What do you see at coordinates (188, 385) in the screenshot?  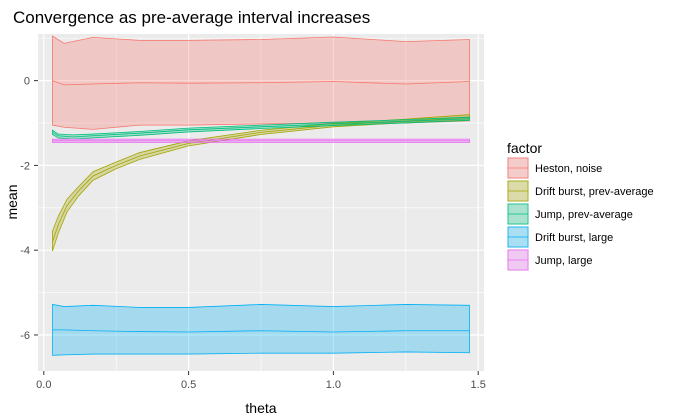 I see `x-tick-label: 0.5` at bounding box center [188, 385].